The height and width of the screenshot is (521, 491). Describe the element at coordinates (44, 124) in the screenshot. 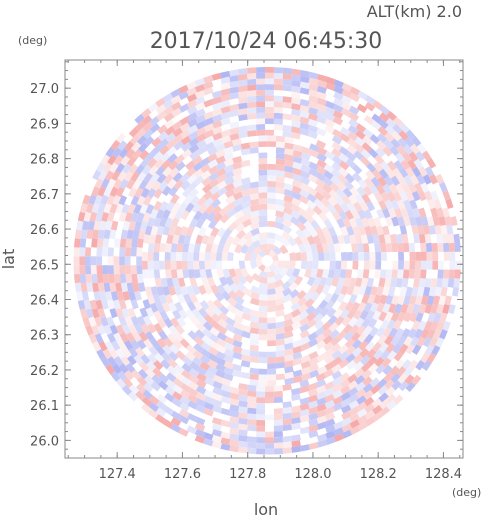

I see `y-tick-label: 26.9` at that location.